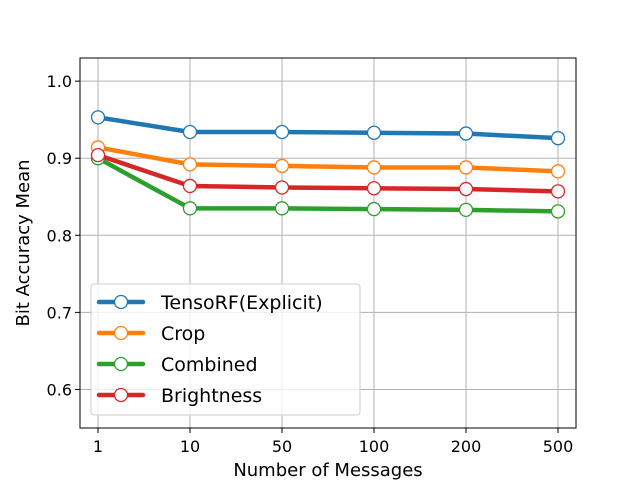  Describe the element at coordinates (59, 81) in the screenshot. I see `y-tick-label: 1.0` at that location.